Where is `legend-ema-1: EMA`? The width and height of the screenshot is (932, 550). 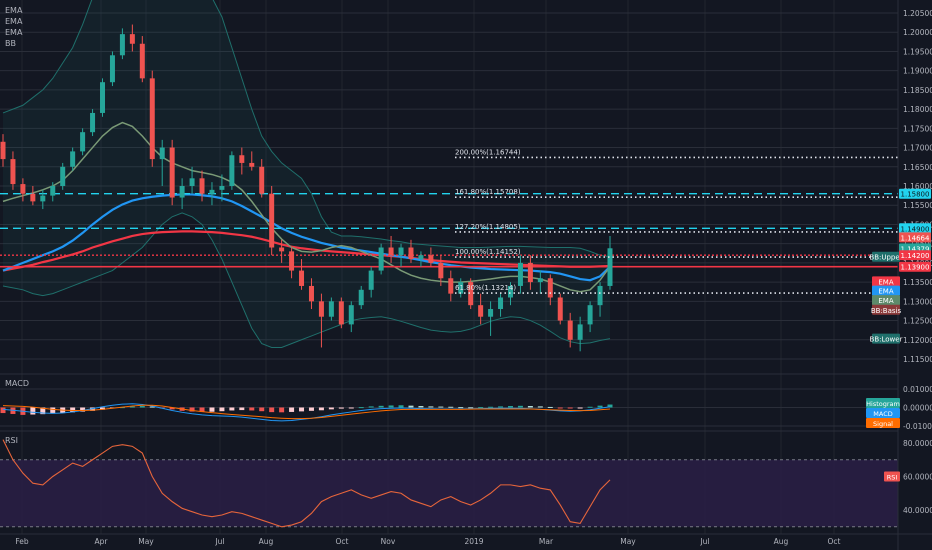 legend-ema-1: EMA is located at coordinates (14, 10).